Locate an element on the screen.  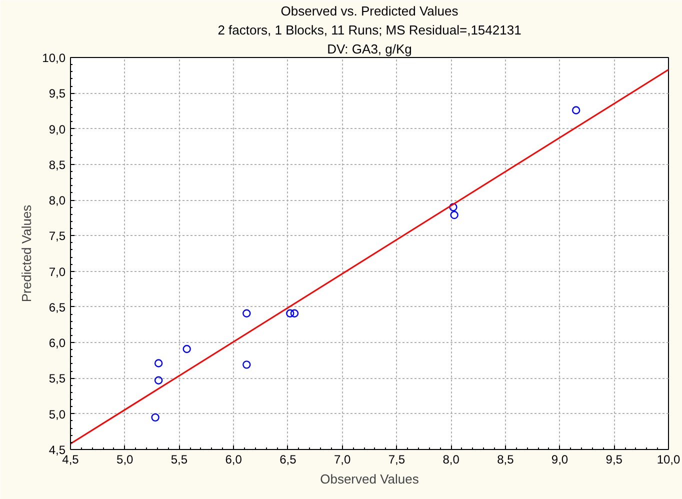
y-tick-label: 8,0 is located at coordinates (57, 201).